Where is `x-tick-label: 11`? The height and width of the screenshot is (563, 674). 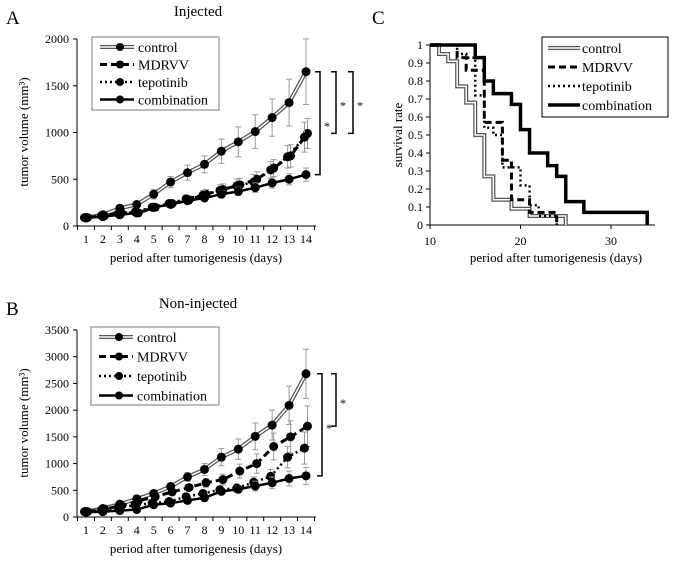
x-tick-label: 11 is located at coordinates (255, 530).